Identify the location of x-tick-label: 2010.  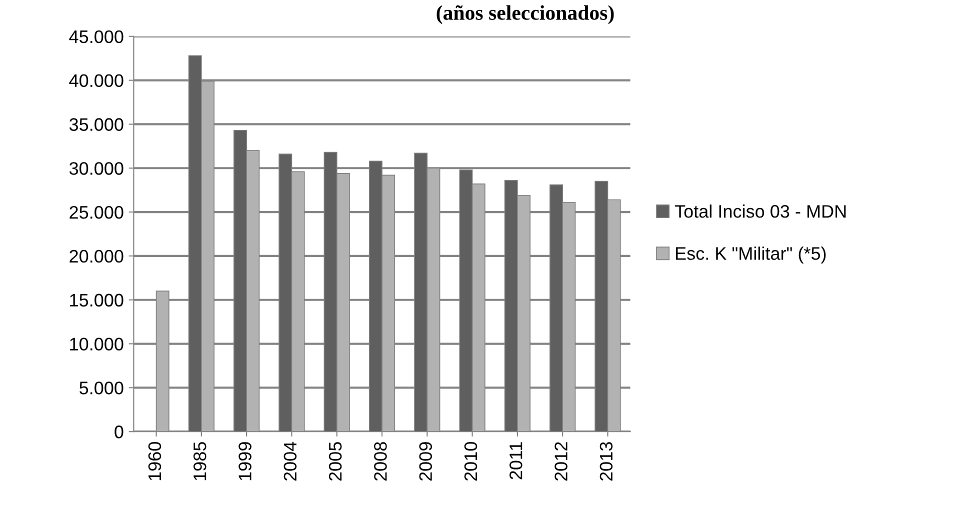
(471, 461).